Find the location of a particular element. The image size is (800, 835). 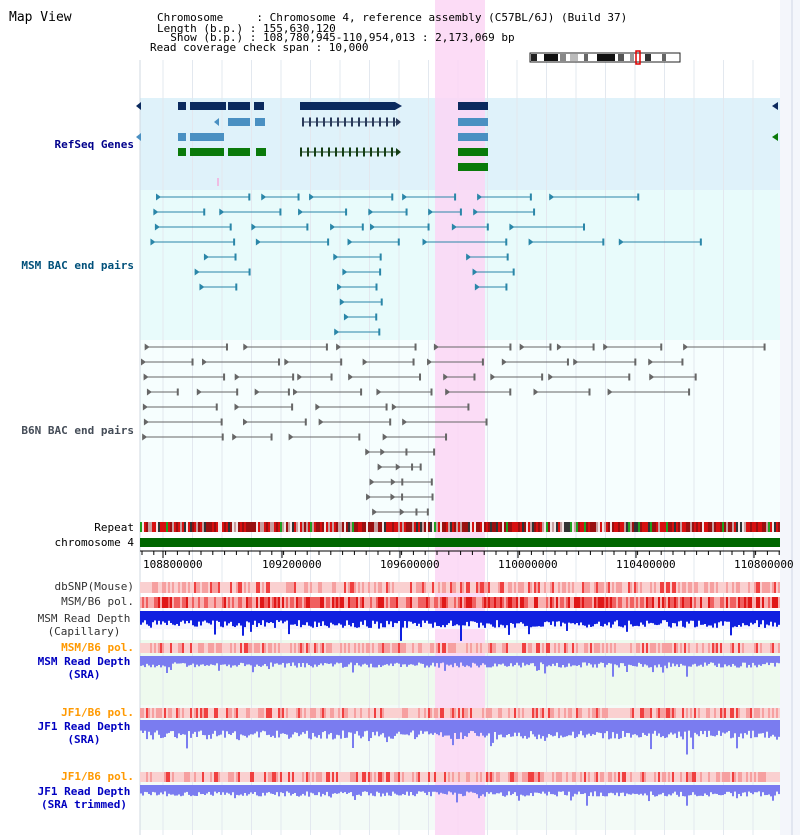

track-label-chromosome: chromosome 4 is located at coordinates (94, 542).